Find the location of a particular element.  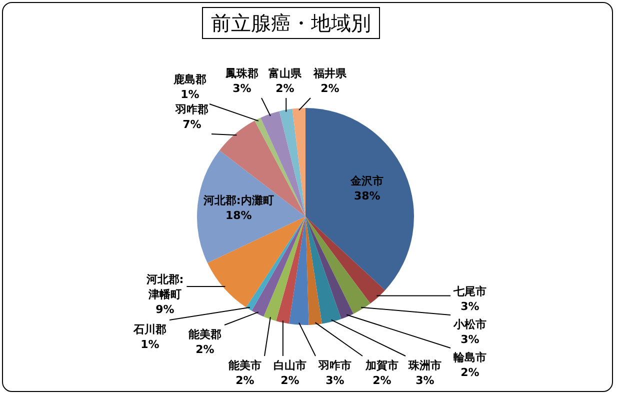

chart-title: 前立腺癌・地域別 is located at coordinates (291, 23).